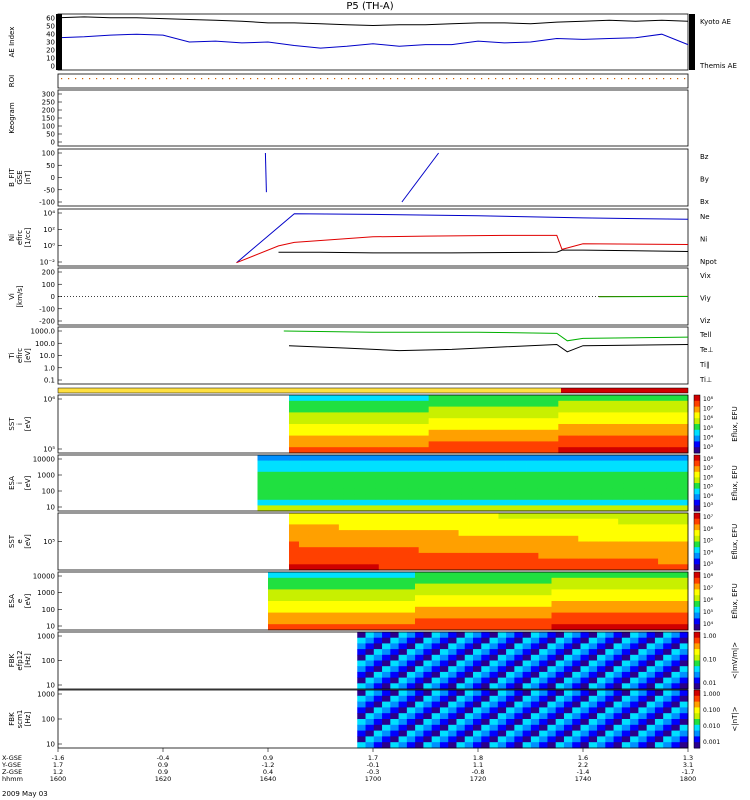 This screenshot has width=750, height=800. Describe the element at coordinates (708, 496) in the screenshot. I see `colorbar-tick-esa1: 10⁴` at that location.